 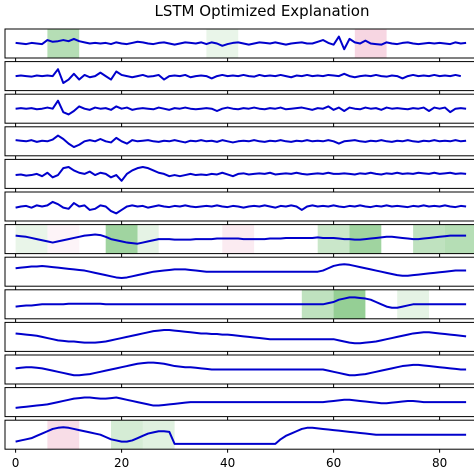 I want to click on x-tick-label-2: 20, so click(x=121, y=463).